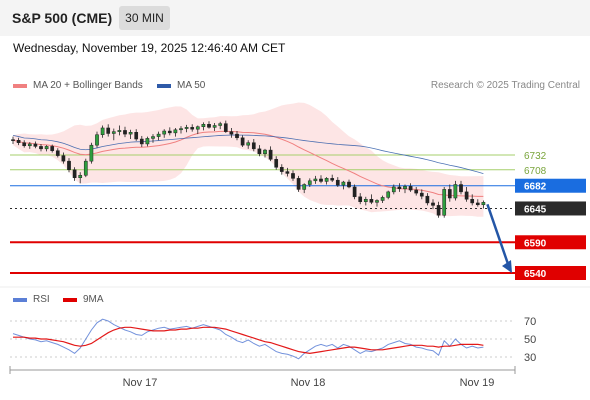 The image size is (590, 400). What do you see at coordinates (20, 299) in the screenshot?
I see `legend-rsi-swatch` at bounding box center [20, 299].